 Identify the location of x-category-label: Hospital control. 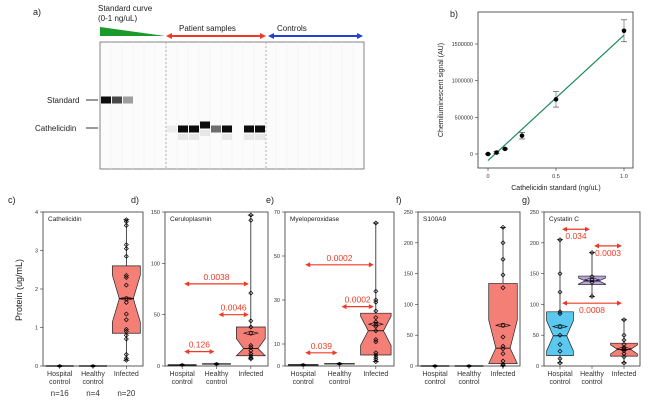
(435, 378).